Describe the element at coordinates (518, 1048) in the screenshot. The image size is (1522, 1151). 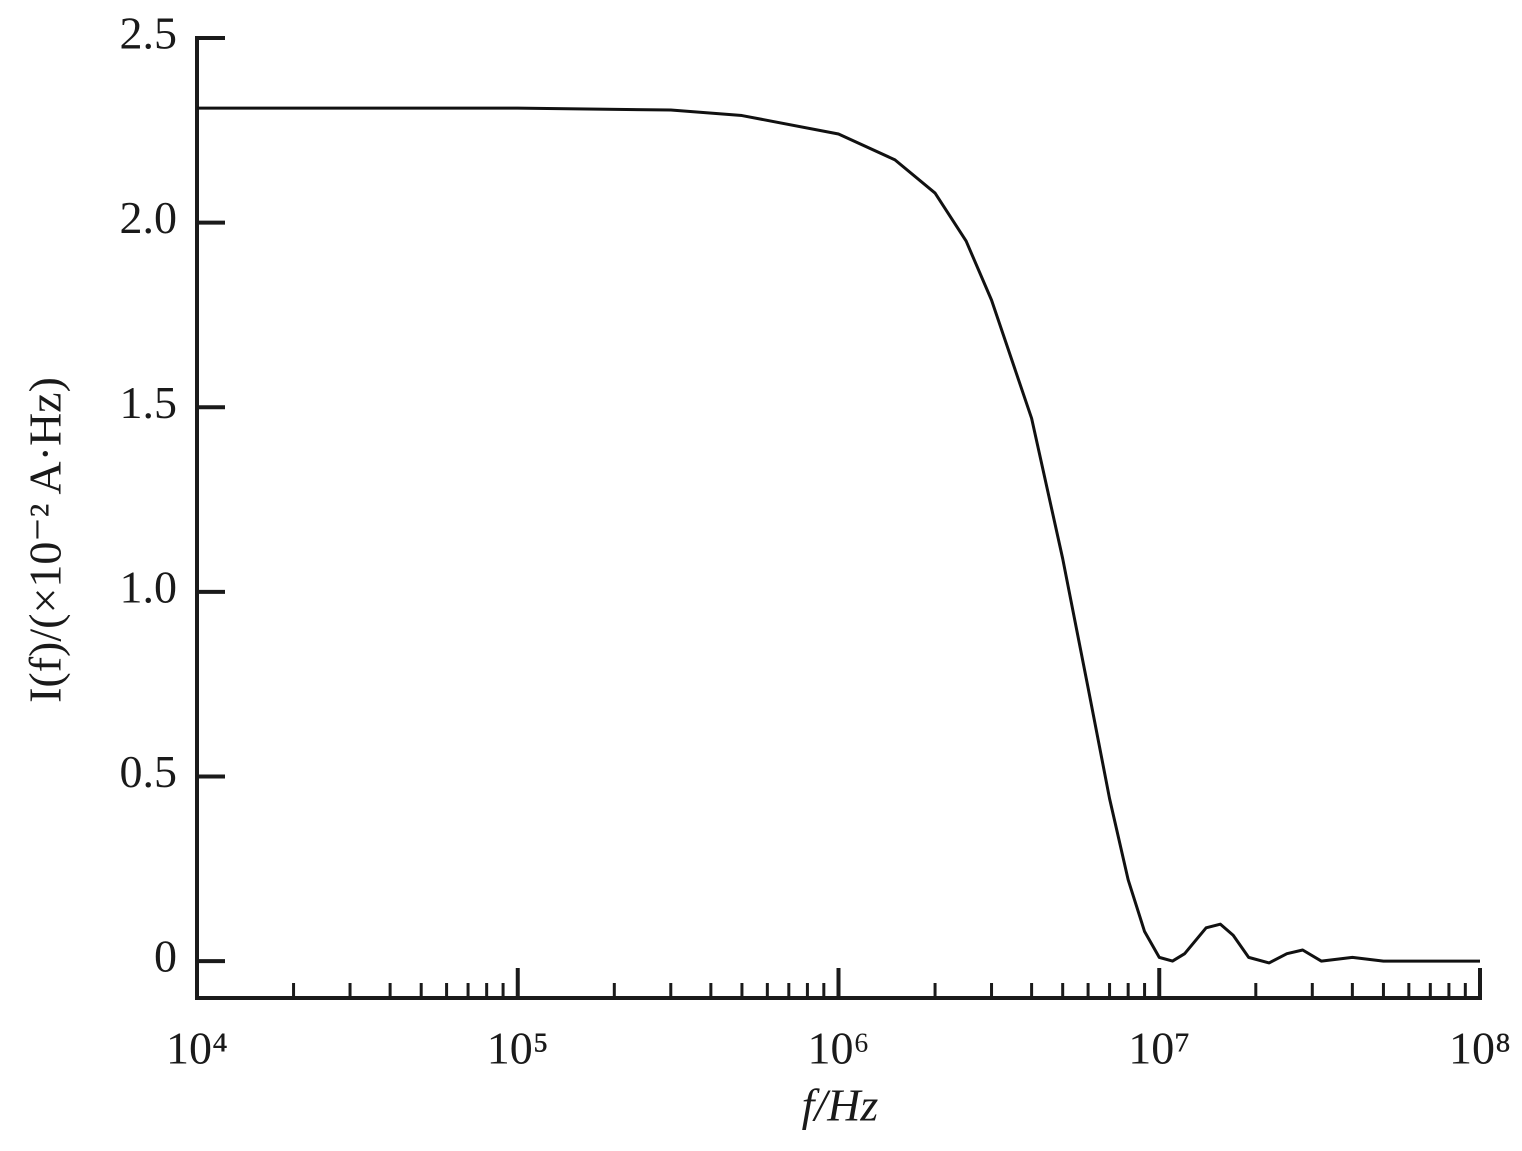
I see `x-tick-label: 10⁵` at that location.